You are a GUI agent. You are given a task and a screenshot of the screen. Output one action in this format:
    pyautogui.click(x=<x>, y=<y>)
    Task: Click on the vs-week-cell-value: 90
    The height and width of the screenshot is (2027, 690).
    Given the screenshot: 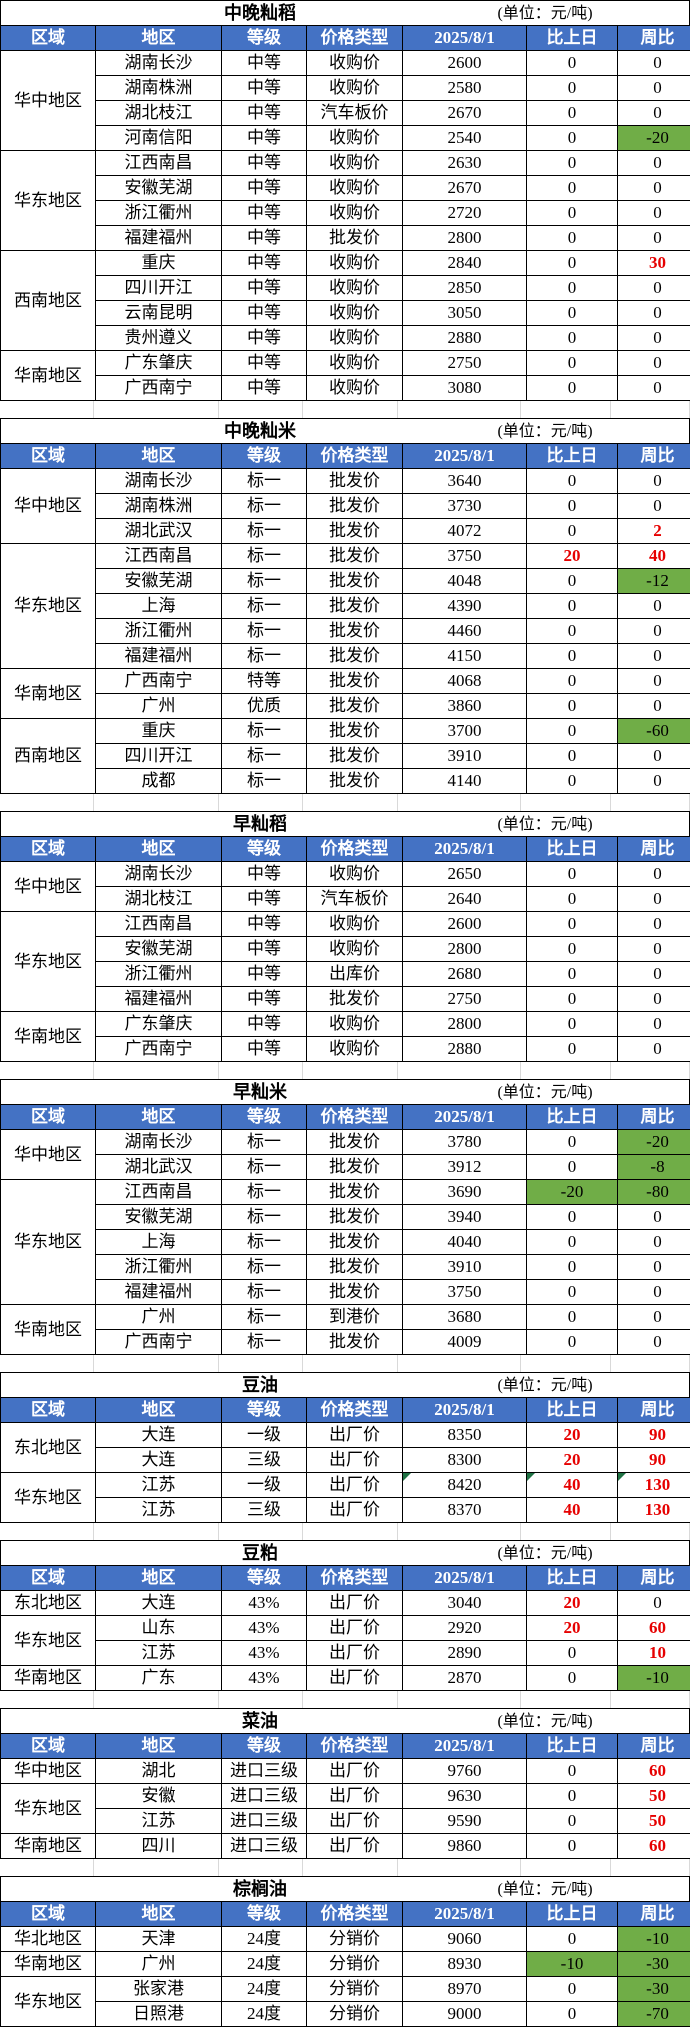 What is the action you would take?
    pyautogui.click(x=657, y=1434)
    